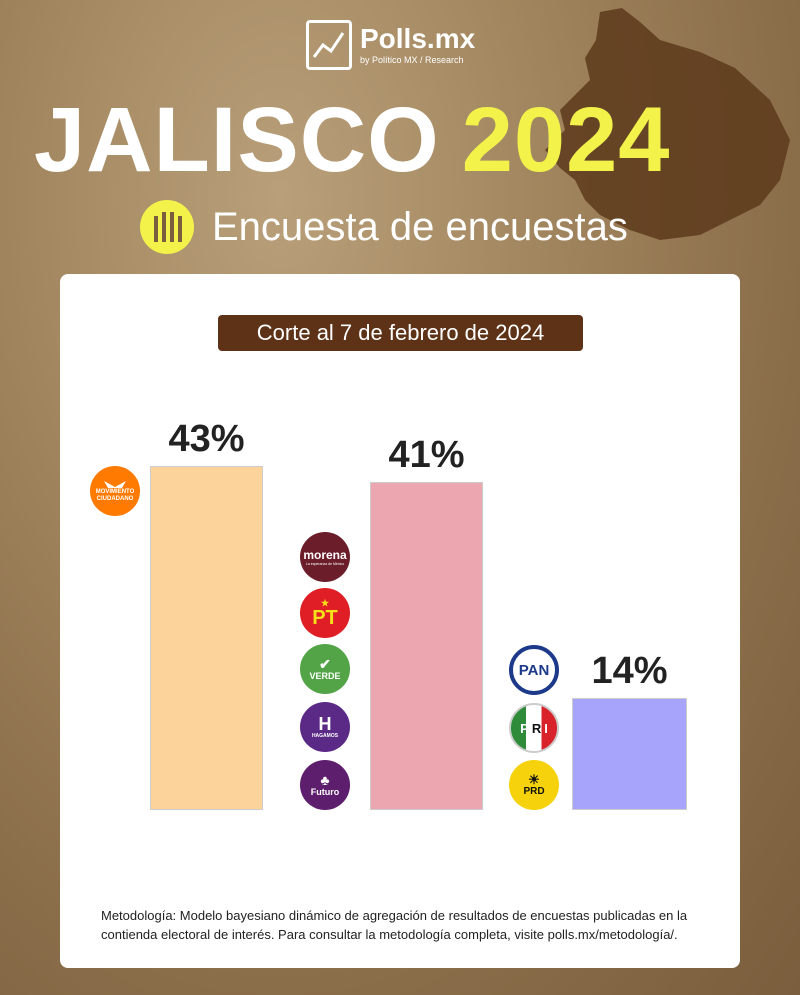 This screenshot has width=800, height=995. I want to click on pan-name: PAN, so click(534, 670).